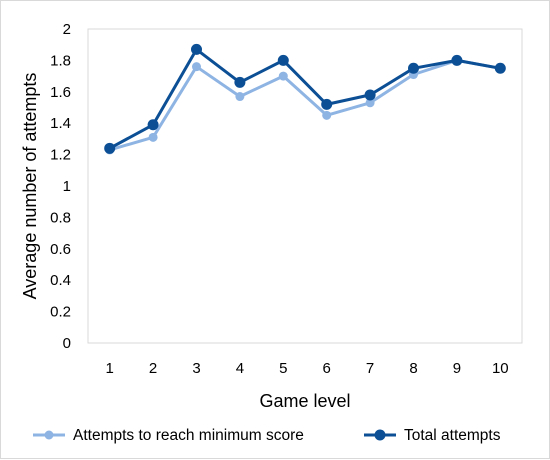 This screenshot has width=550, height=460. I want to click on legend-label: Total attempts, so click(452, 435).